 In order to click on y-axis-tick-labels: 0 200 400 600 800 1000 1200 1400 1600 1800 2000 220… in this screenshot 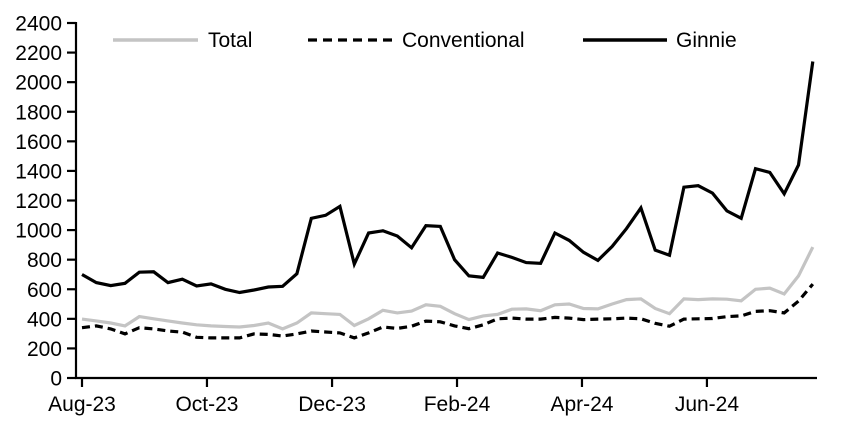, I will do `click(38, 202)`.